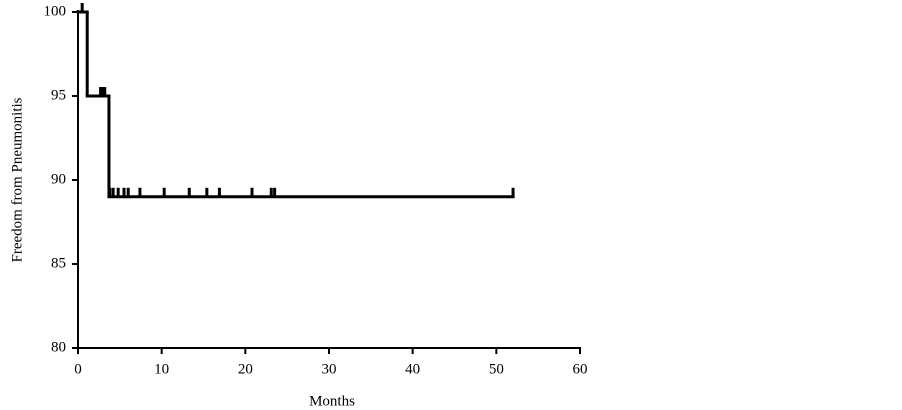  Describe the element at coordinates (58, 179) in the screenshot. I see `y-tick-label: 90` at that location.